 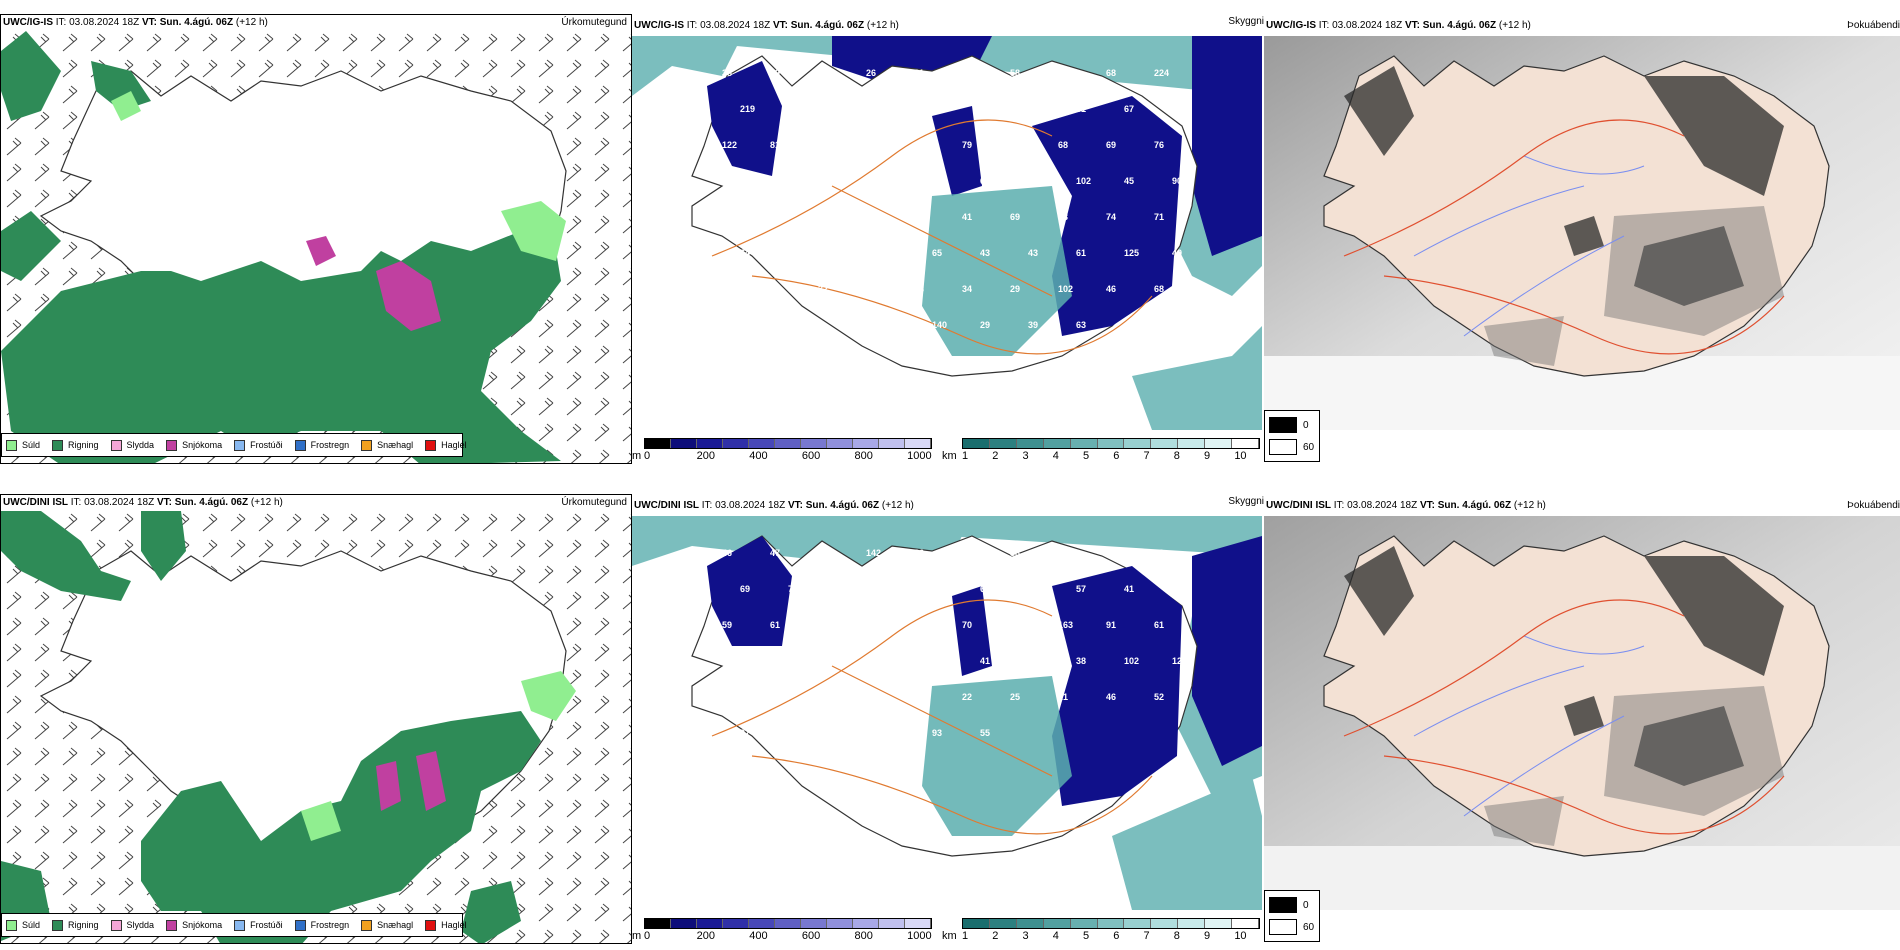 What do you see at coordinates (873, 553) in the screenshot?
I see `visibility-value-label: 142` at bounding box center [873, 553].